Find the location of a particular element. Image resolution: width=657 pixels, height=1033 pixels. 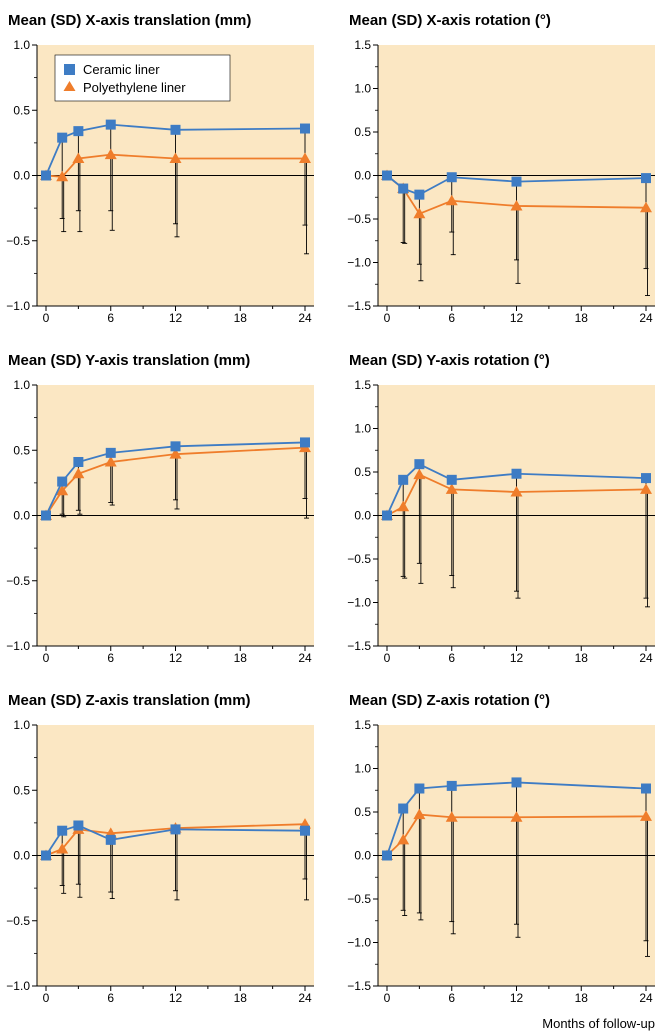

chart-title: Mean (SD) X-axis rotation (°) is located at coordinates (450, 20).